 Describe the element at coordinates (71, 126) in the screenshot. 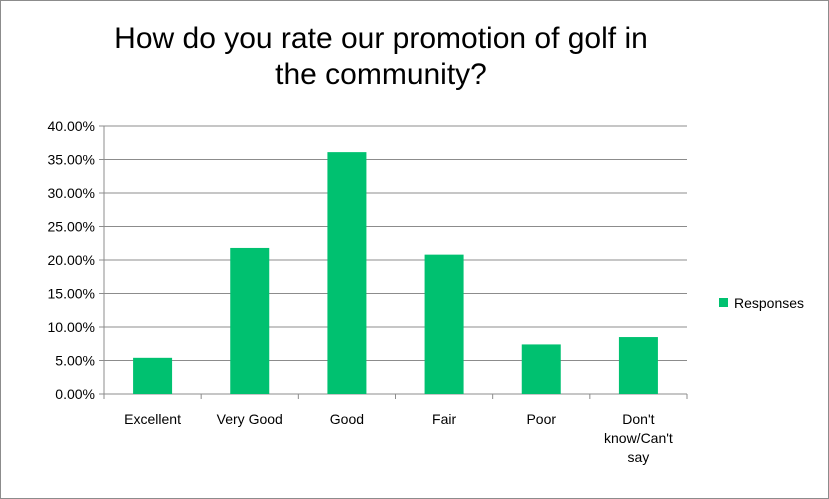

I see `y-tick-label: 40.00%` at that location.